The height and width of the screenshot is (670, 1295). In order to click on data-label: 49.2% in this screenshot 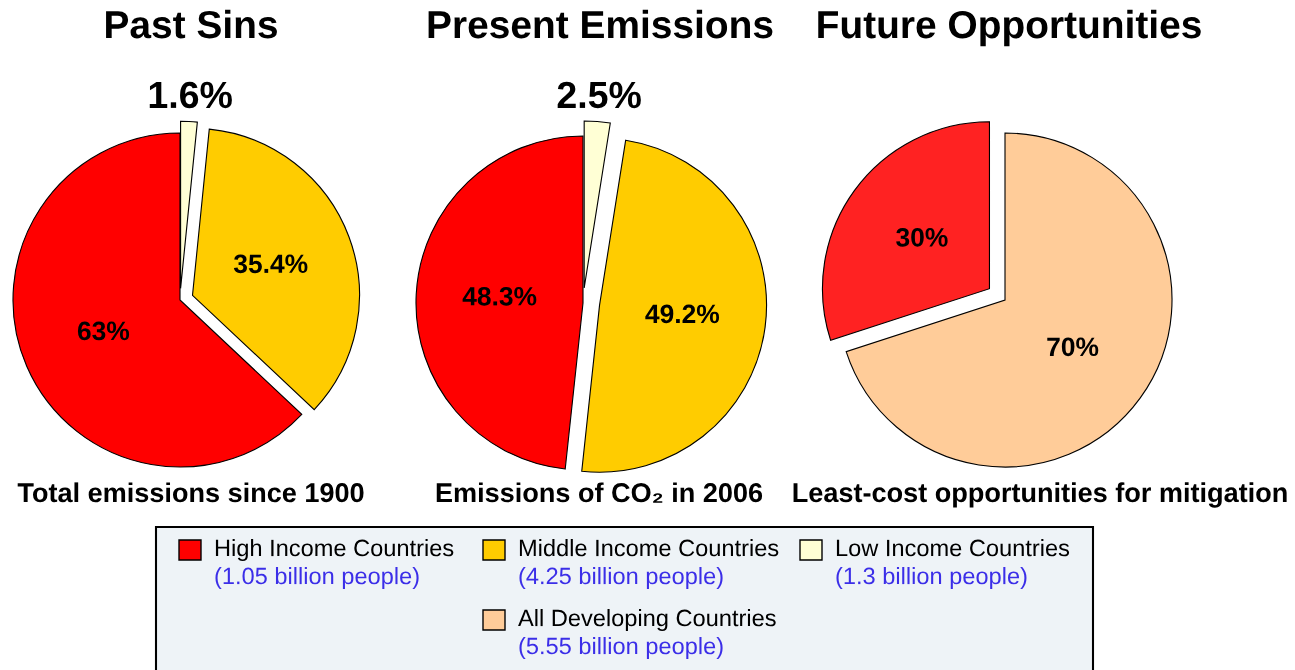, I will do `click(682, 314)`.